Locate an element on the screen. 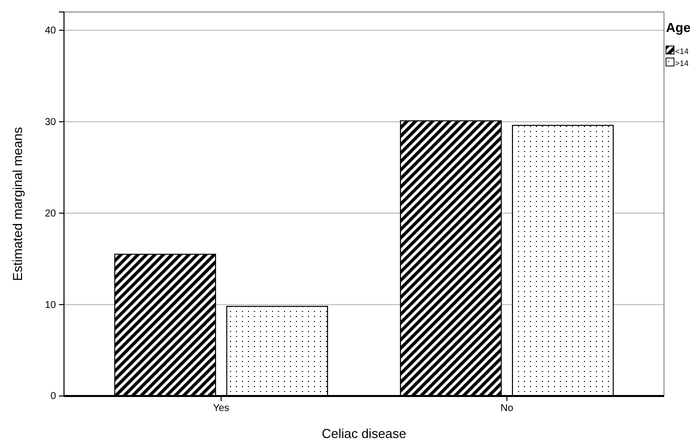  x-tick-label: No is located at coordinates (507, 408).